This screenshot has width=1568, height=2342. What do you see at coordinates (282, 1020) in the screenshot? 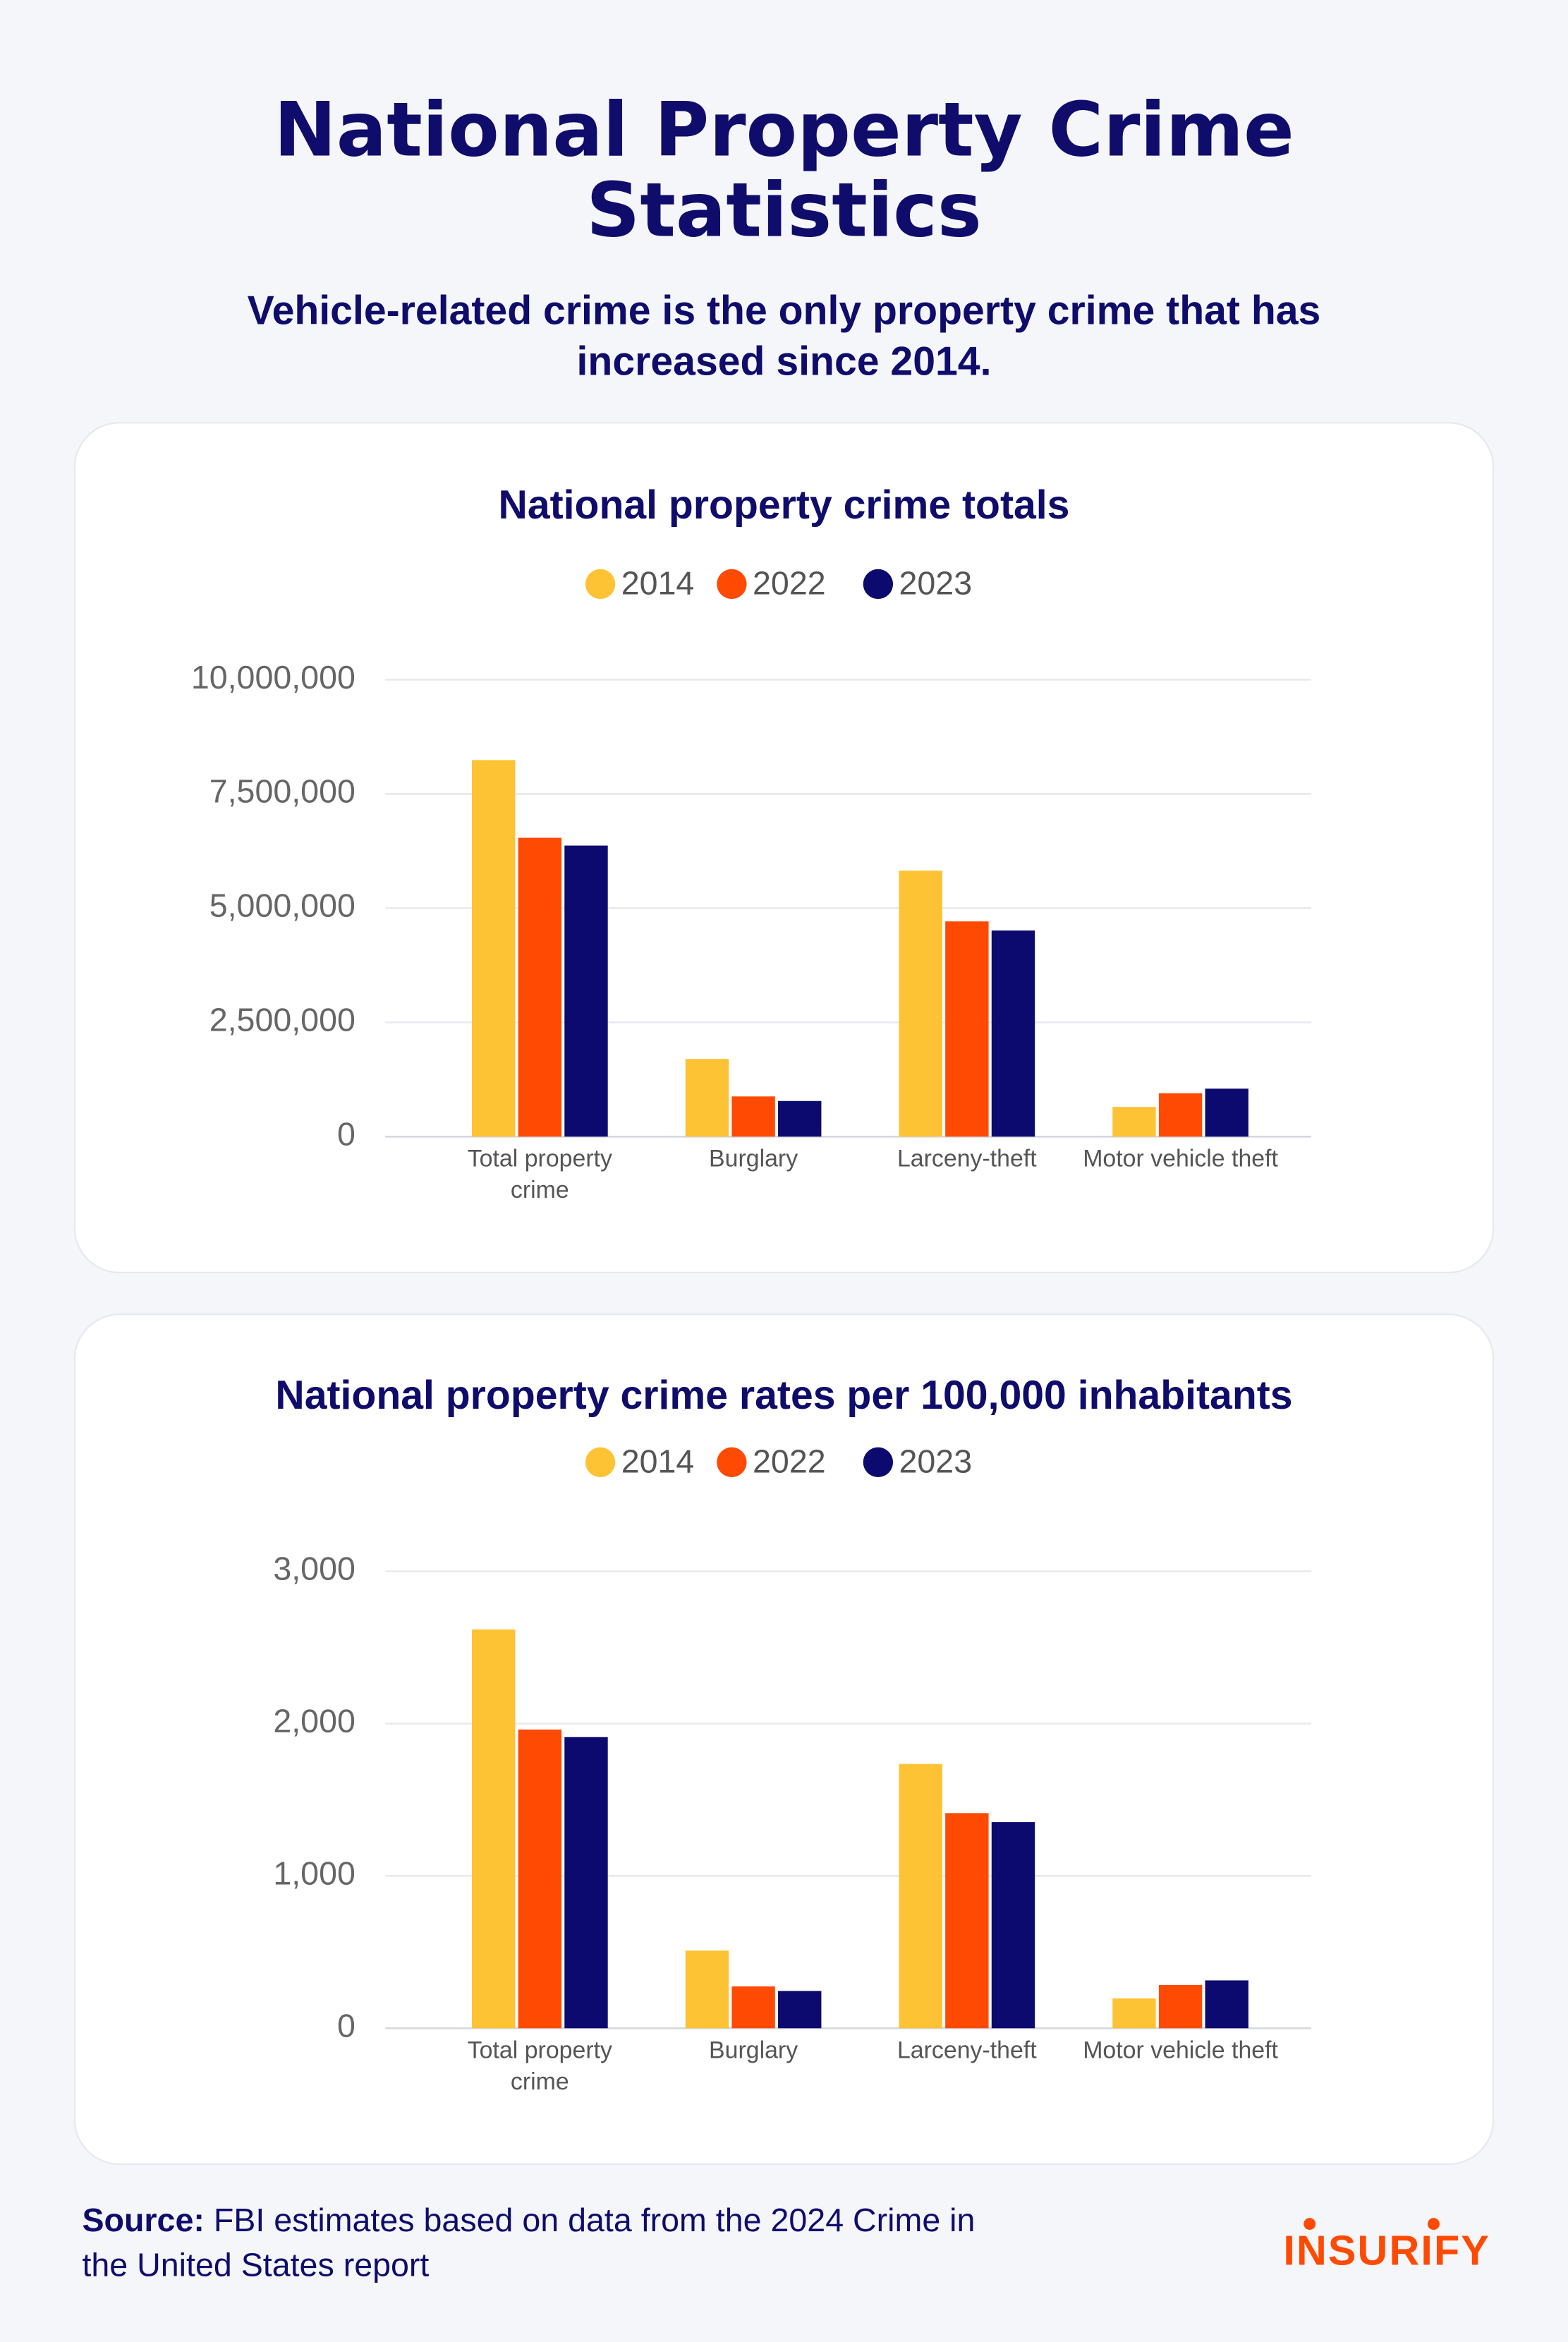
I see `y-tick-label: 2,500,000` at bounding box center [282, 1020].